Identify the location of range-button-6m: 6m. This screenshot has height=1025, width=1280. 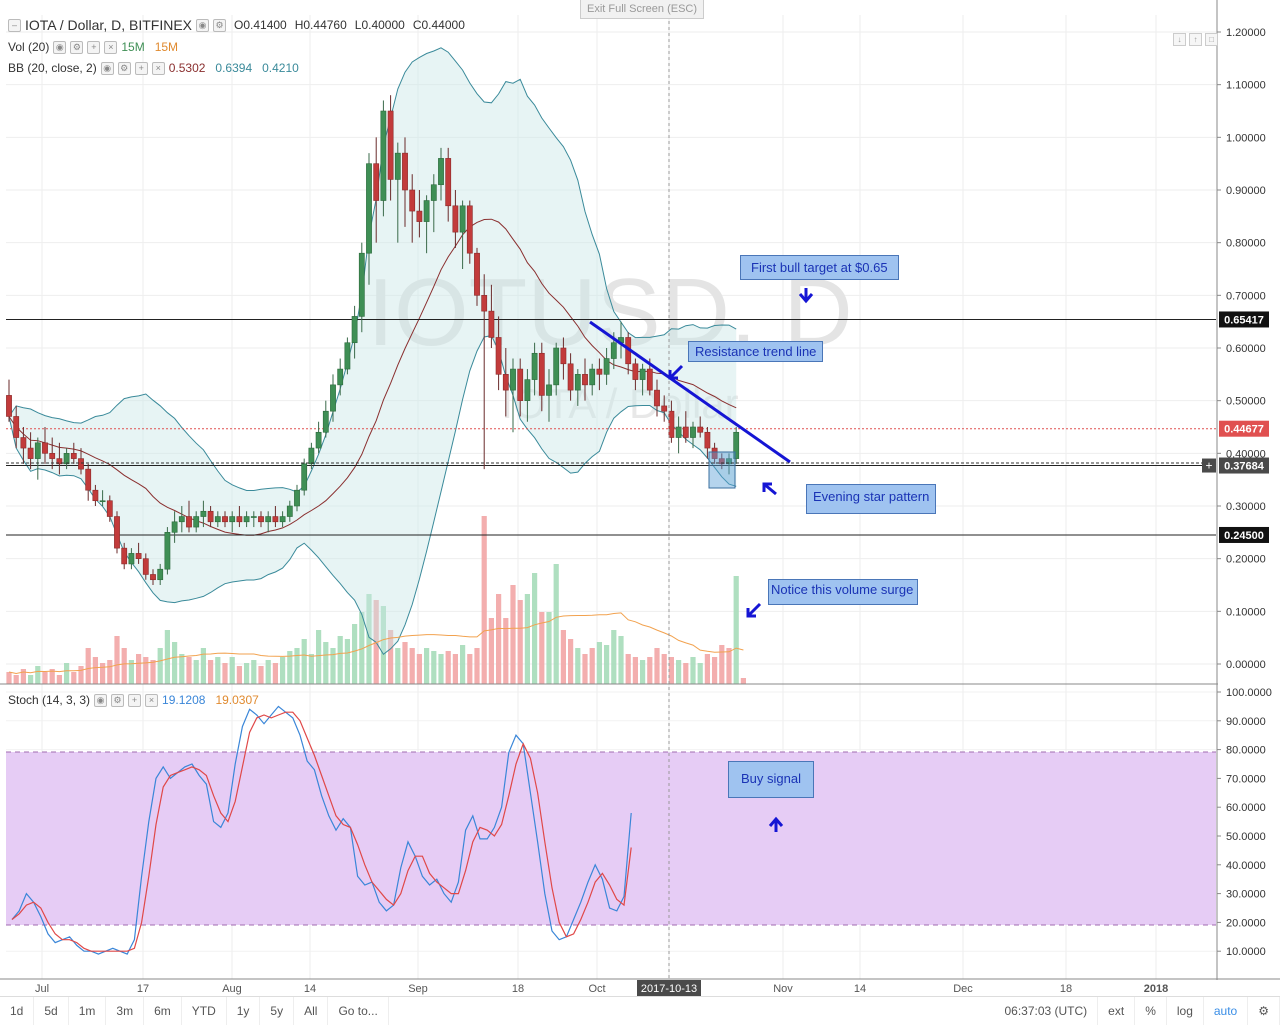
(163, 1011).